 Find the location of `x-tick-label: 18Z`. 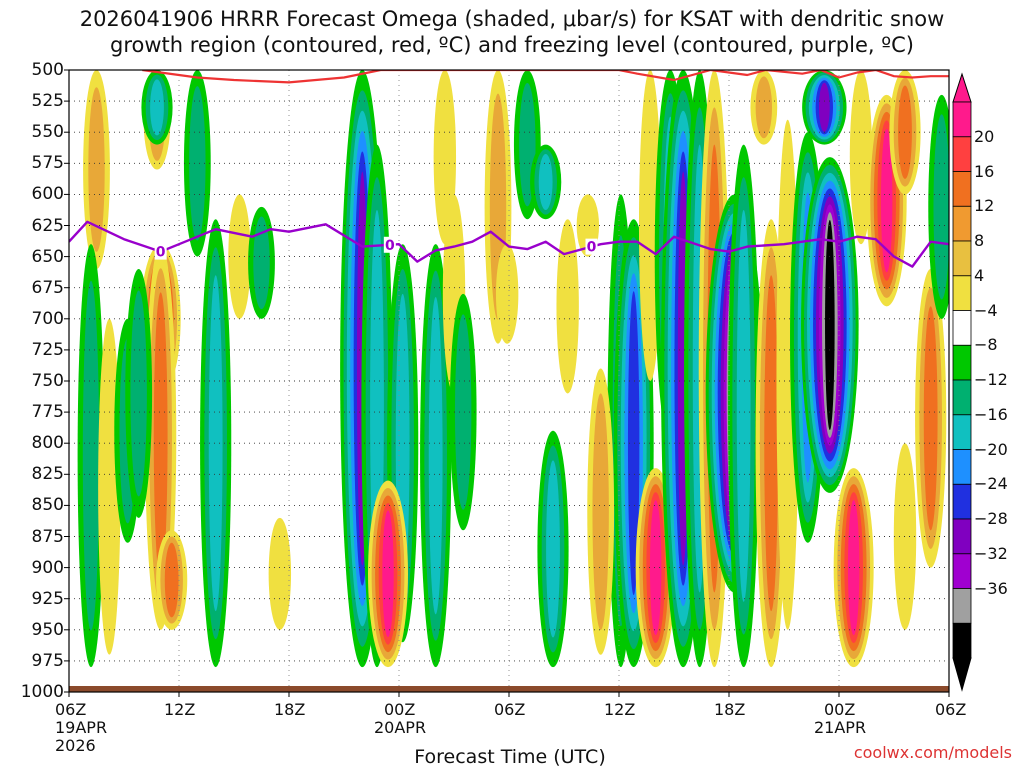

x-tick-label: 18Z is located at coordinates (730, 709).